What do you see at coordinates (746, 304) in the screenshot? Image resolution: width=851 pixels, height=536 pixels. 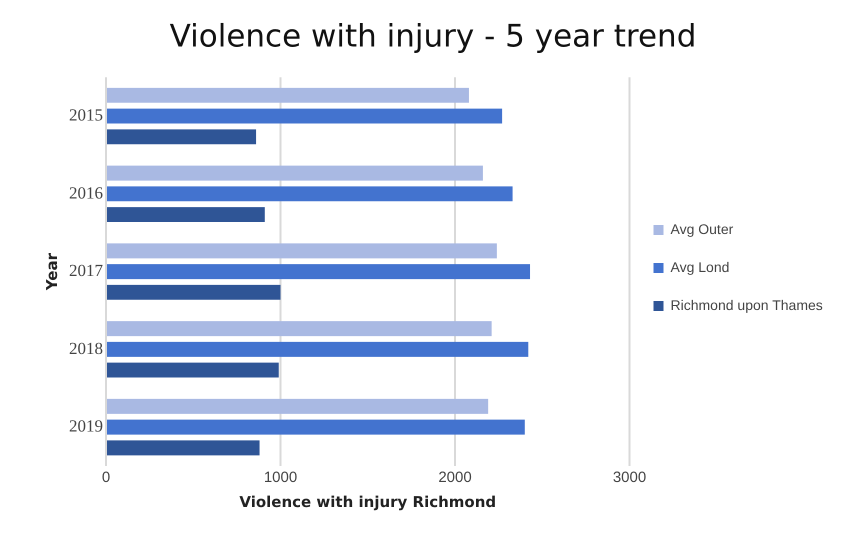 I see `legend-label: Richmond upon Thames` at bounding box center [746, 304].